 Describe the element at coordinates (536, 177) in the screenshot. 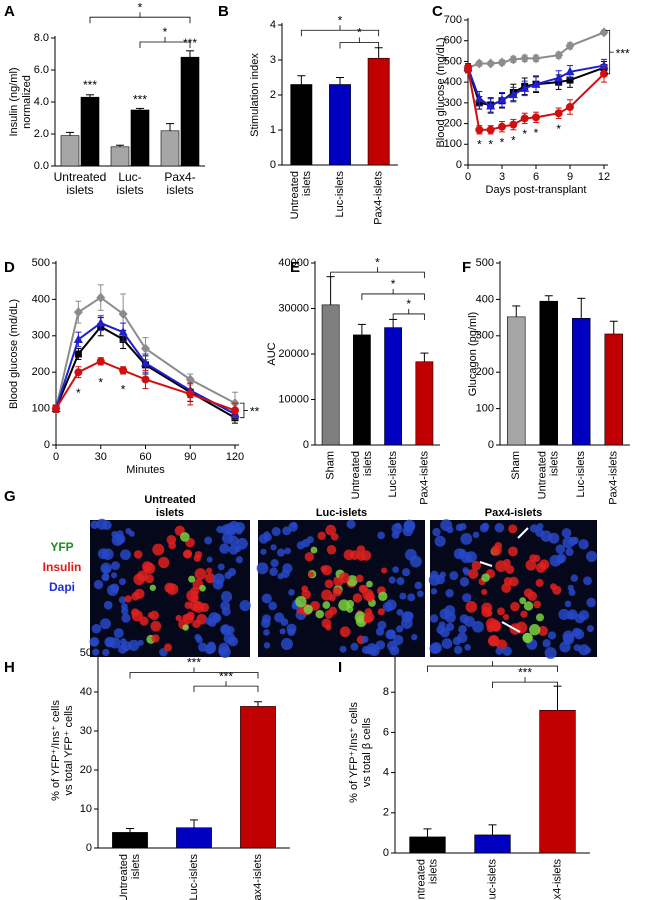

I see `x-tick-label: 6` at that location.